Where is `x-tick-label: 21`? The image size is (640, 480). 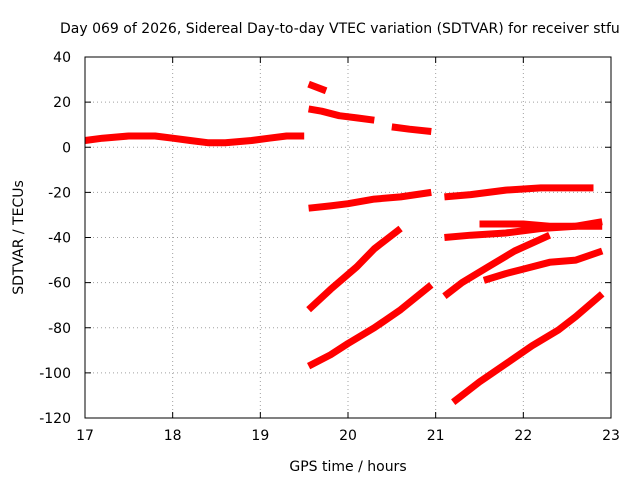
x-tick-label: 21 is located at coordinates (436, 436).